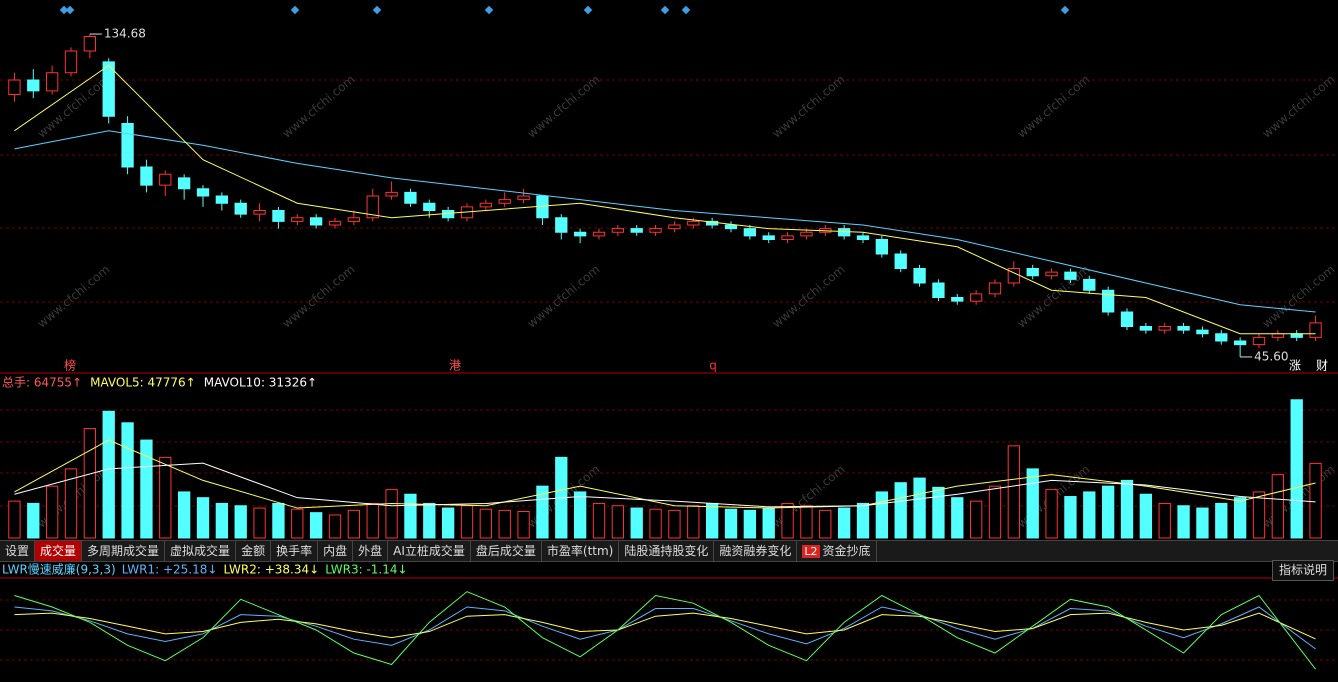  I want to click on legend-item: 总手: 64755↑, so click(42, 383).